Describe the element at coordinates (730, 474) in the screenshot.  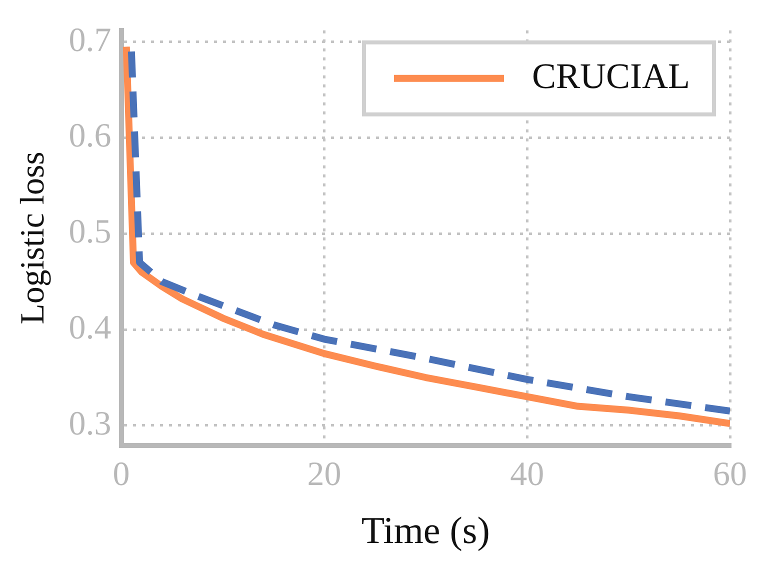
I see `x-tick-label: 60` at that location.